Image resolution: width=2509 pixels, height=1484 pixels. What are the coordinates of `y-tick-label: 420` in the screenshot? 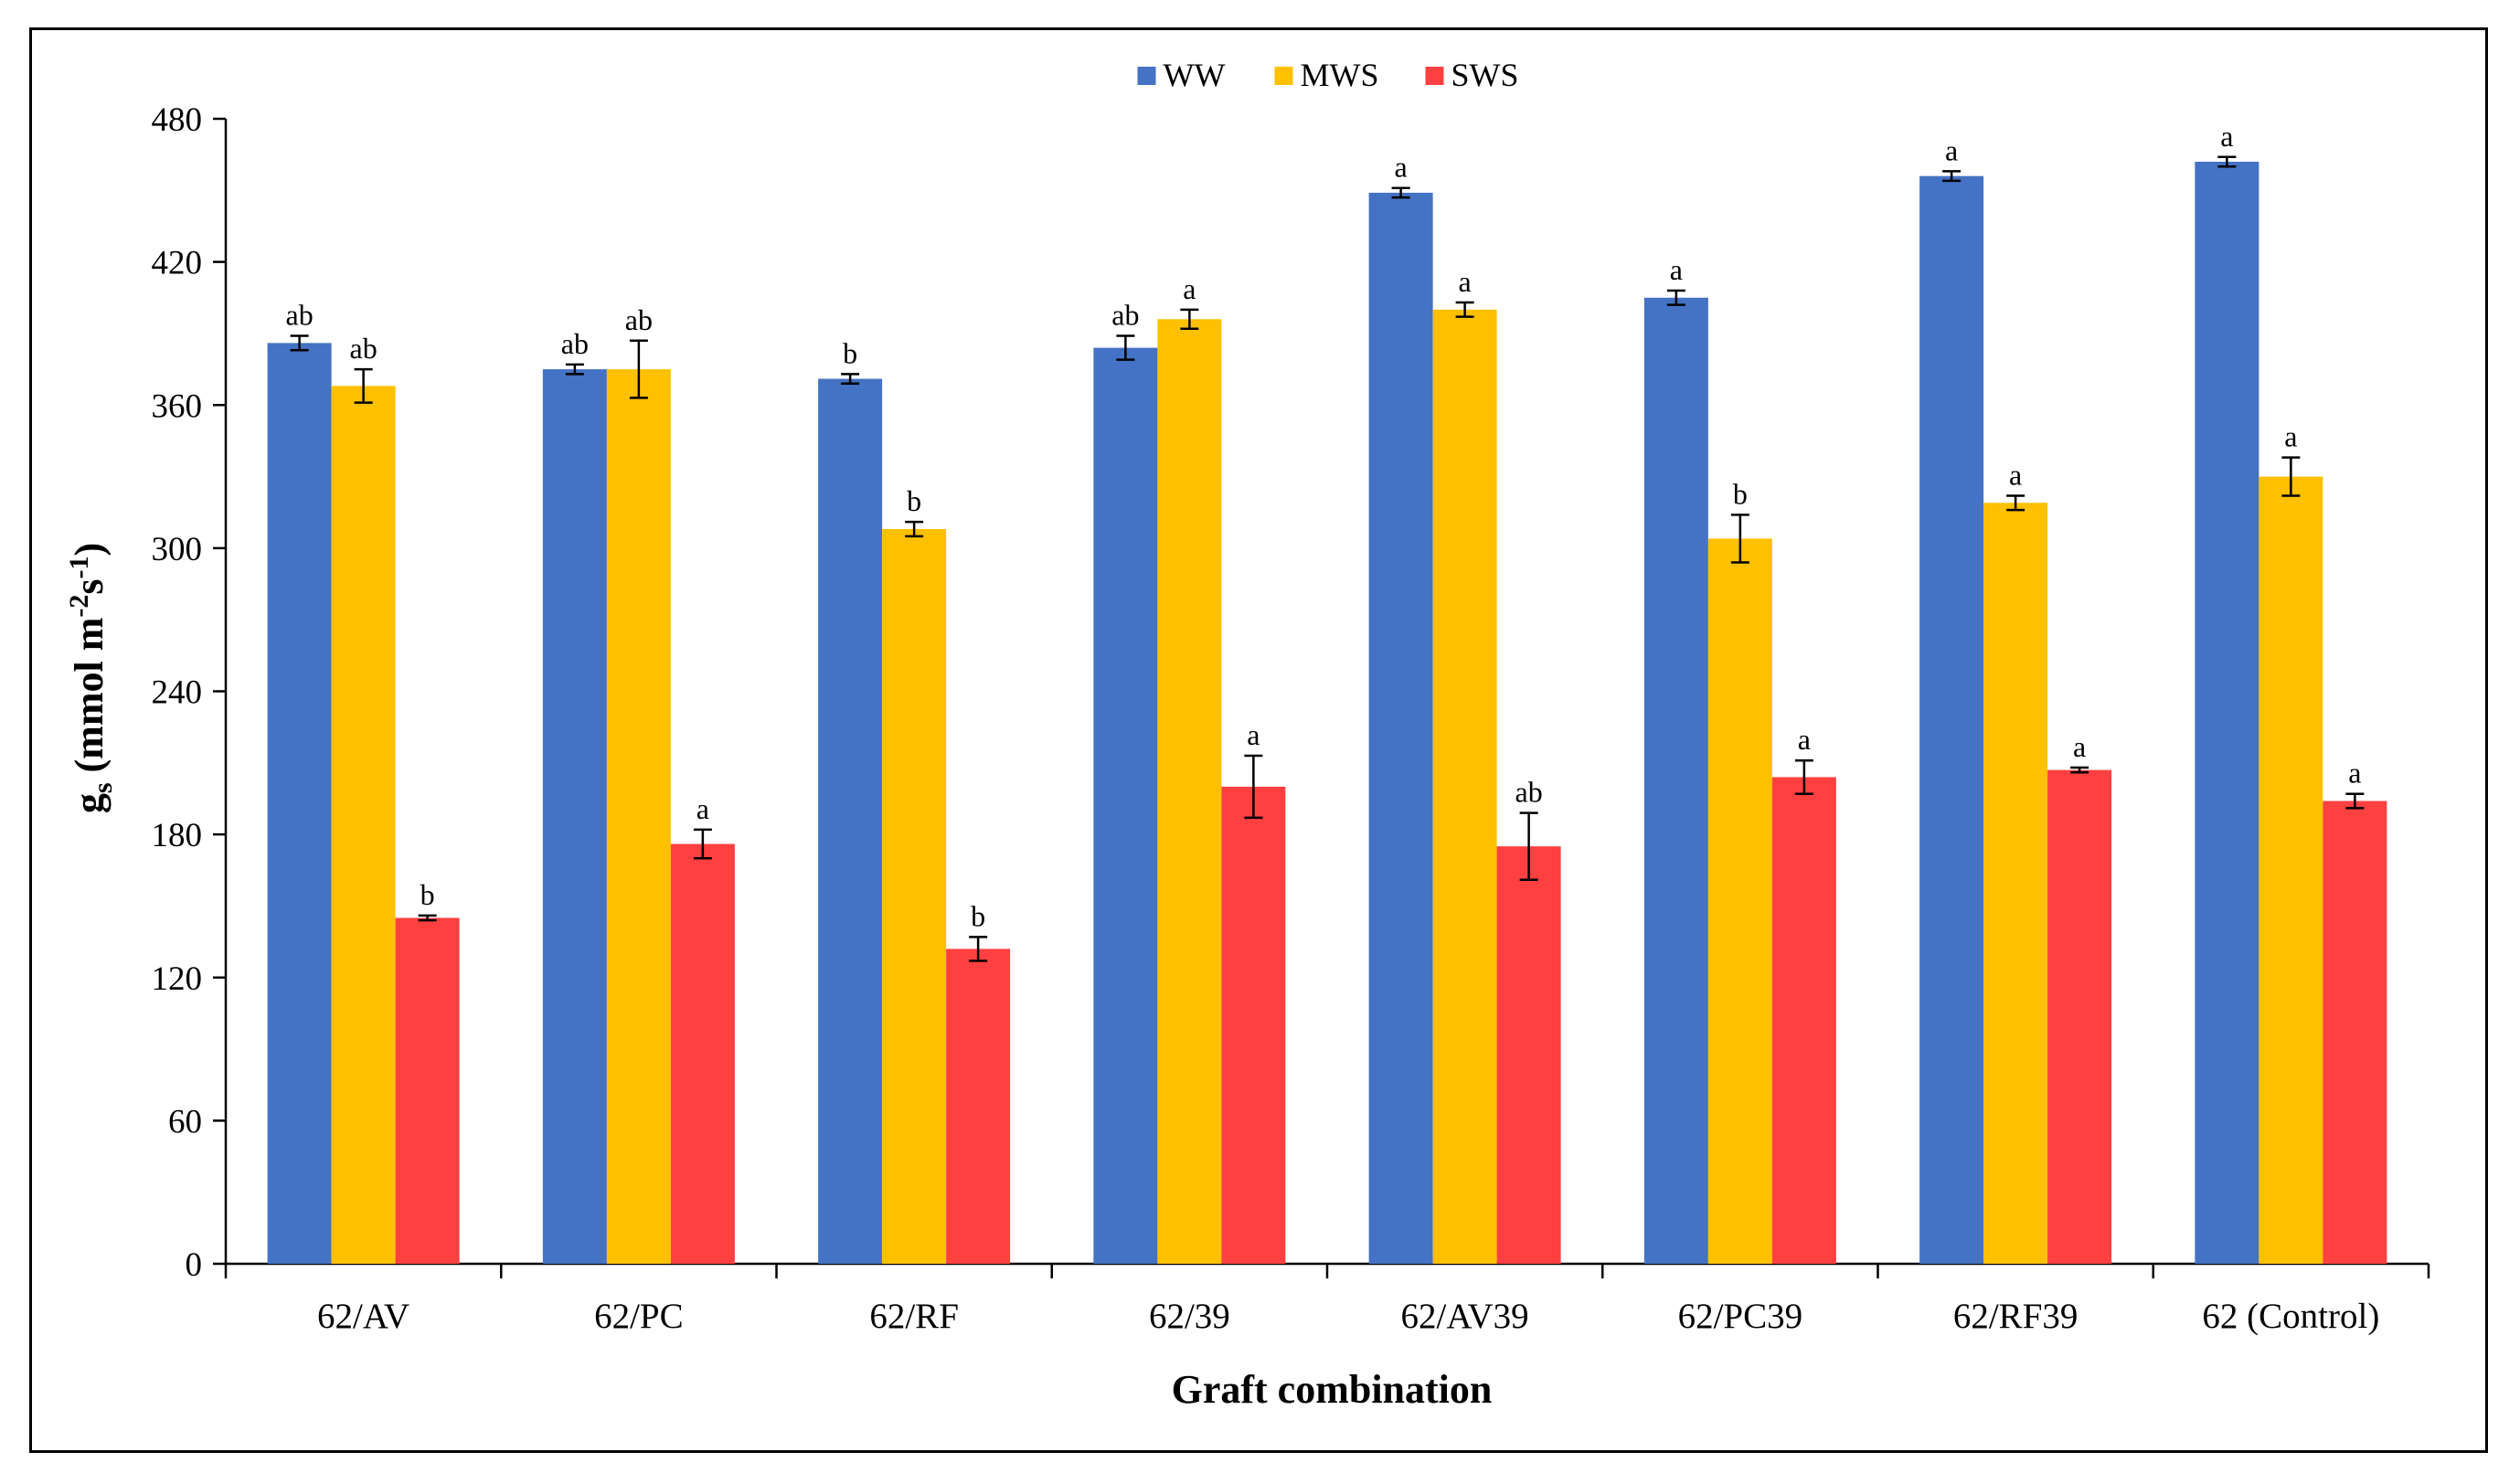 It's located at (178, 263).